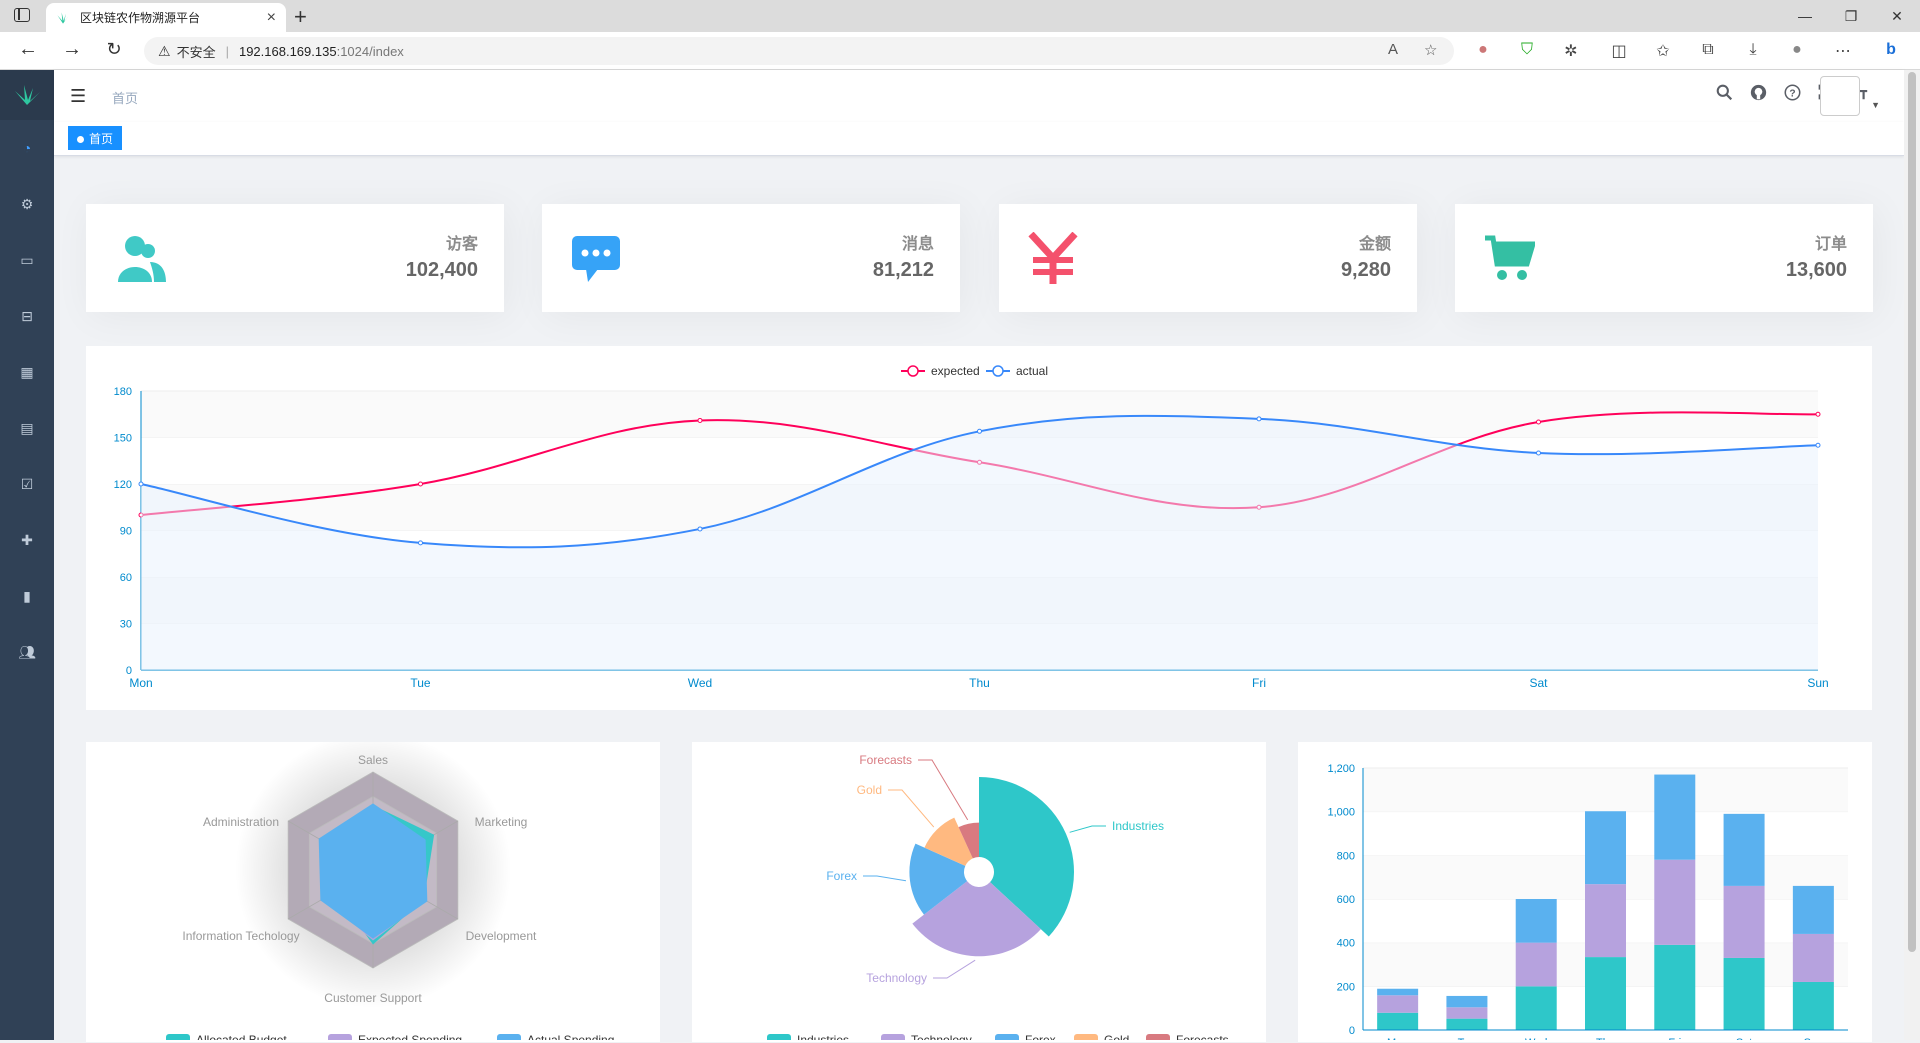  I want to click on sidebar-item-phone: ▮, so click(27, 596).